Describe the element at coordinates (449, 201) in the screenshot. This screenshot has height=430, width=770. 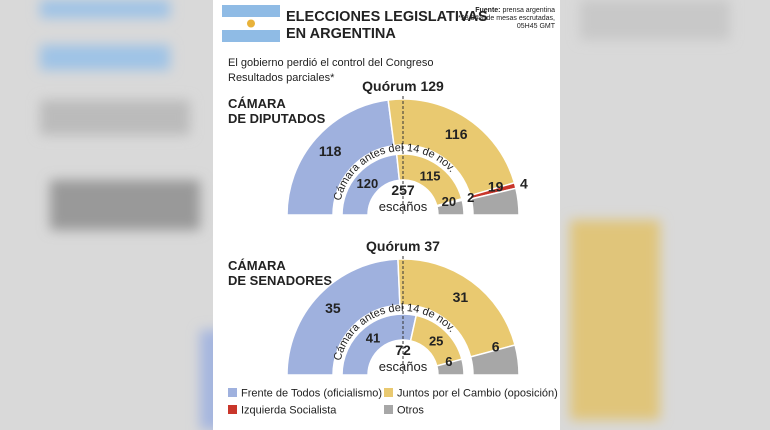
I see `value-label: 20` at that location.